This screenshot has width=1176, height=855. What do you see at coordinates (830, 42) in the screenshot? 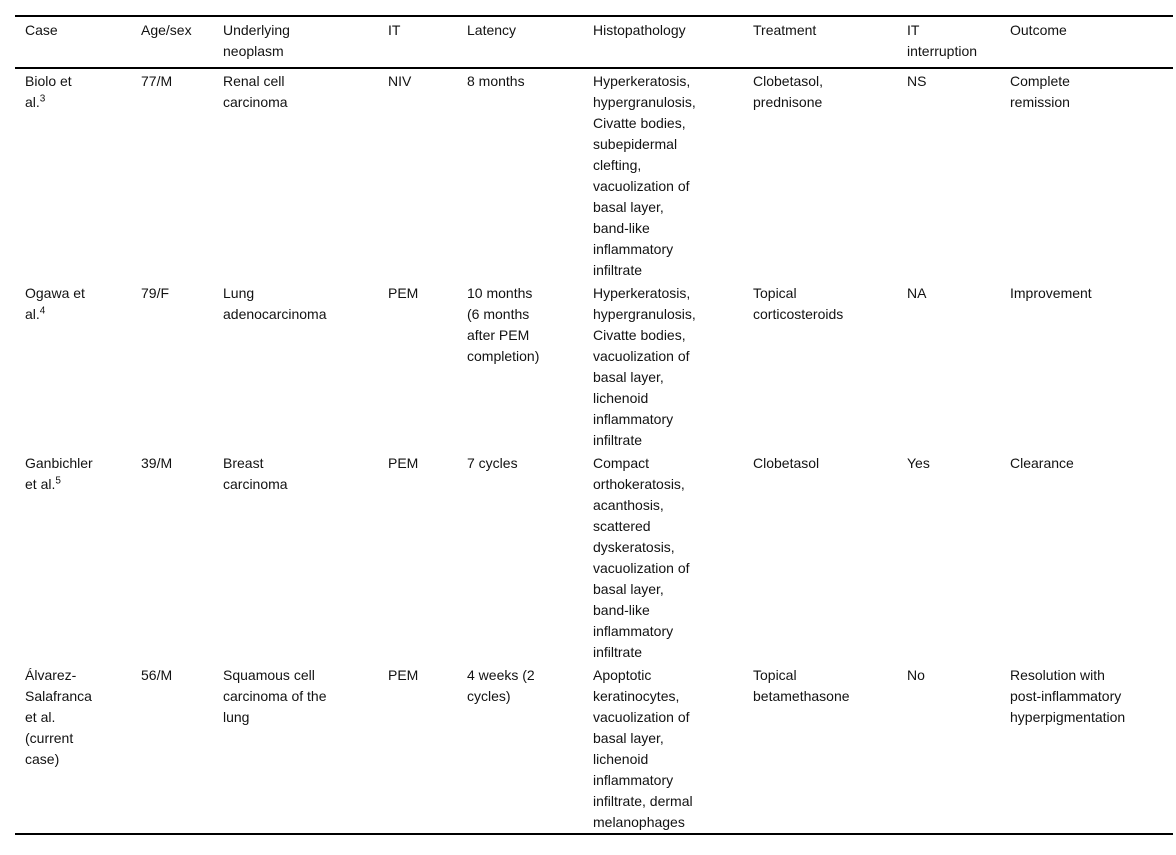
I see `column-header-treatment: Treatment` at bounding box center [830, 42].